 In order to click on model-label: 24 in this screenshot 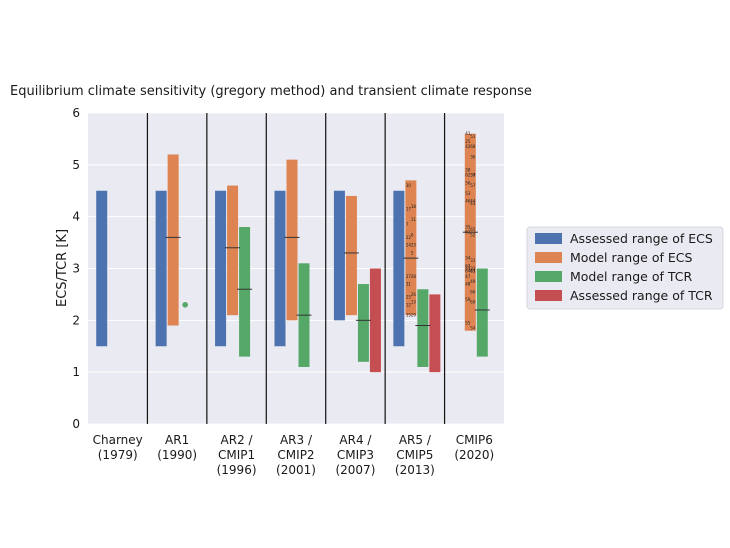, I will do `click(409, 245)`.